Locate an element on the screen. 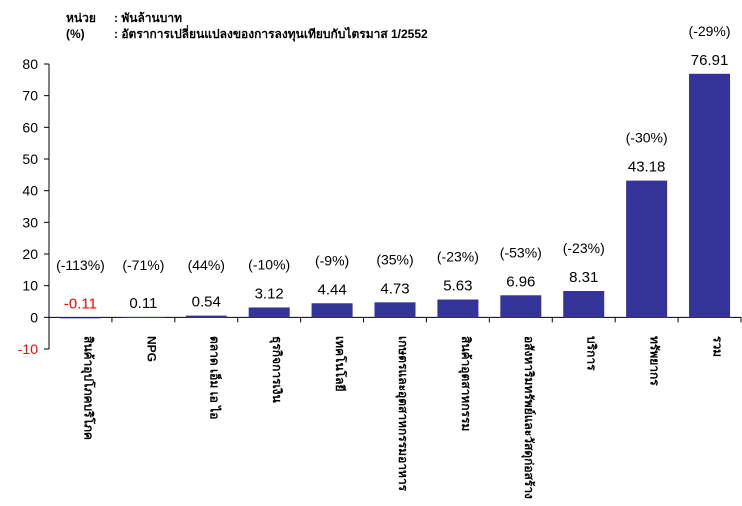 The image size is (742, 506). unit-note: หน่วย : พันล้านบาท is located at coordinates (124, 18).